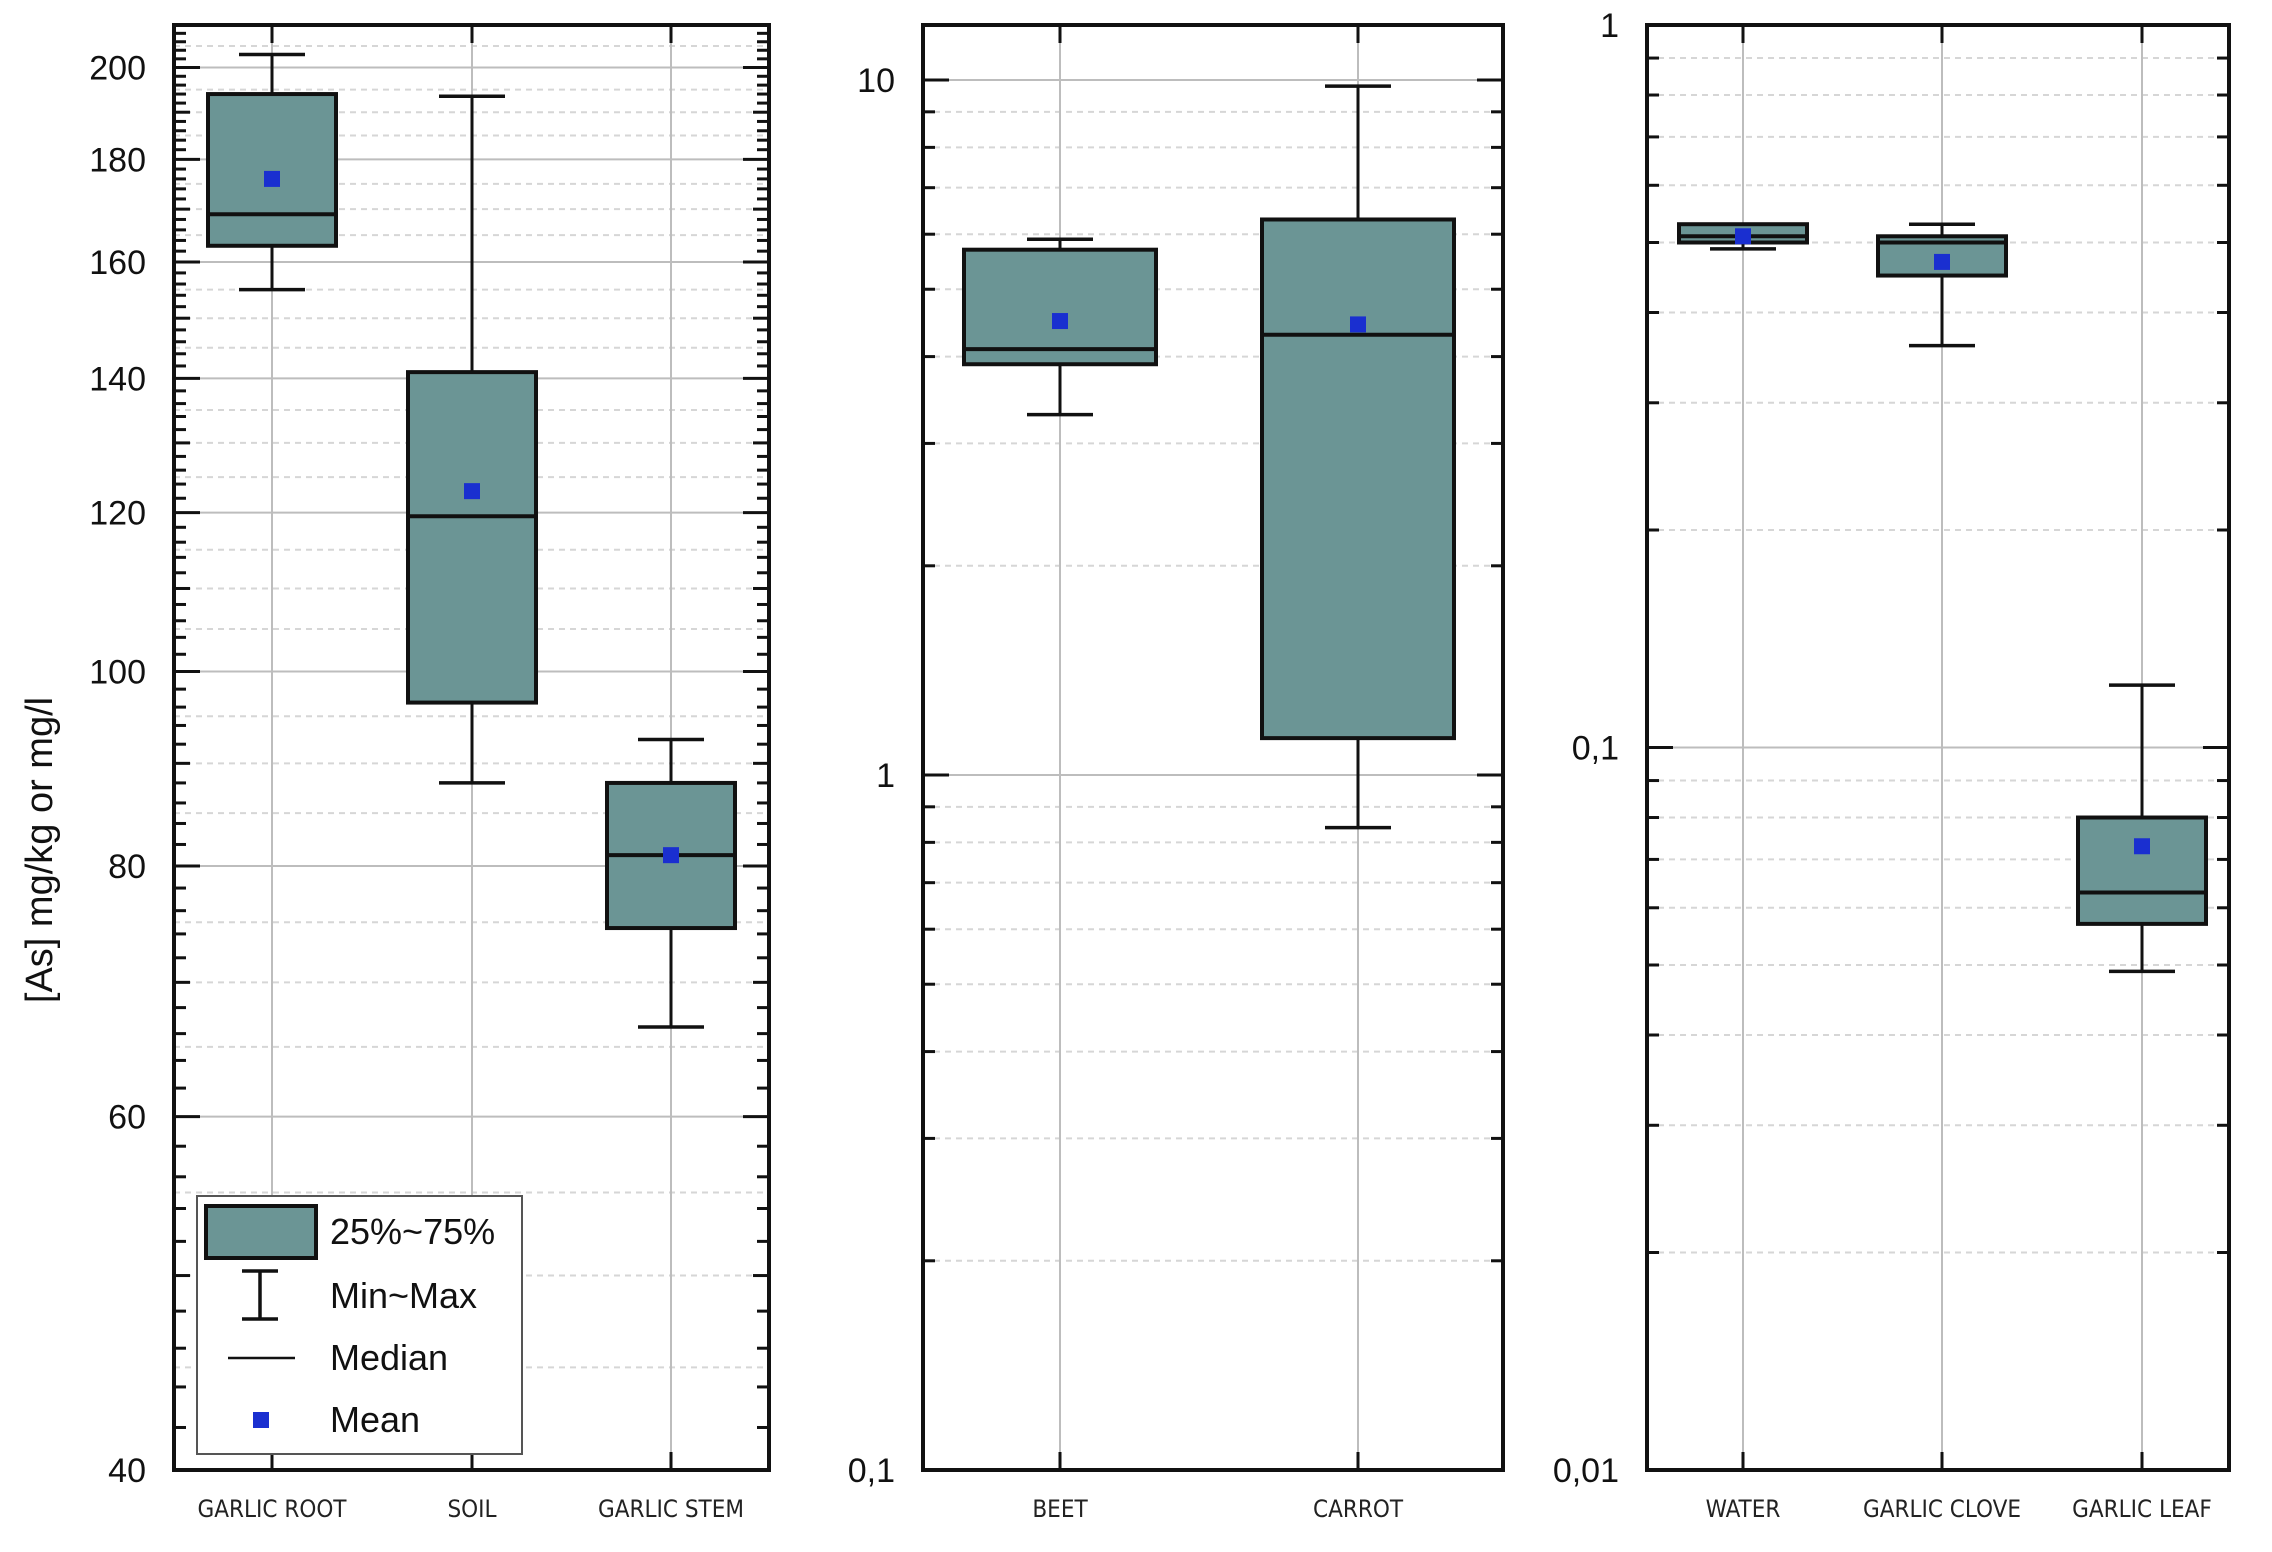 This screenshot has width=2272, height=1552. What do you see at coordinates (1358, 1509) in the screenshot?
I see `category-label: CARROT` at bounding box center [1358, 1509].